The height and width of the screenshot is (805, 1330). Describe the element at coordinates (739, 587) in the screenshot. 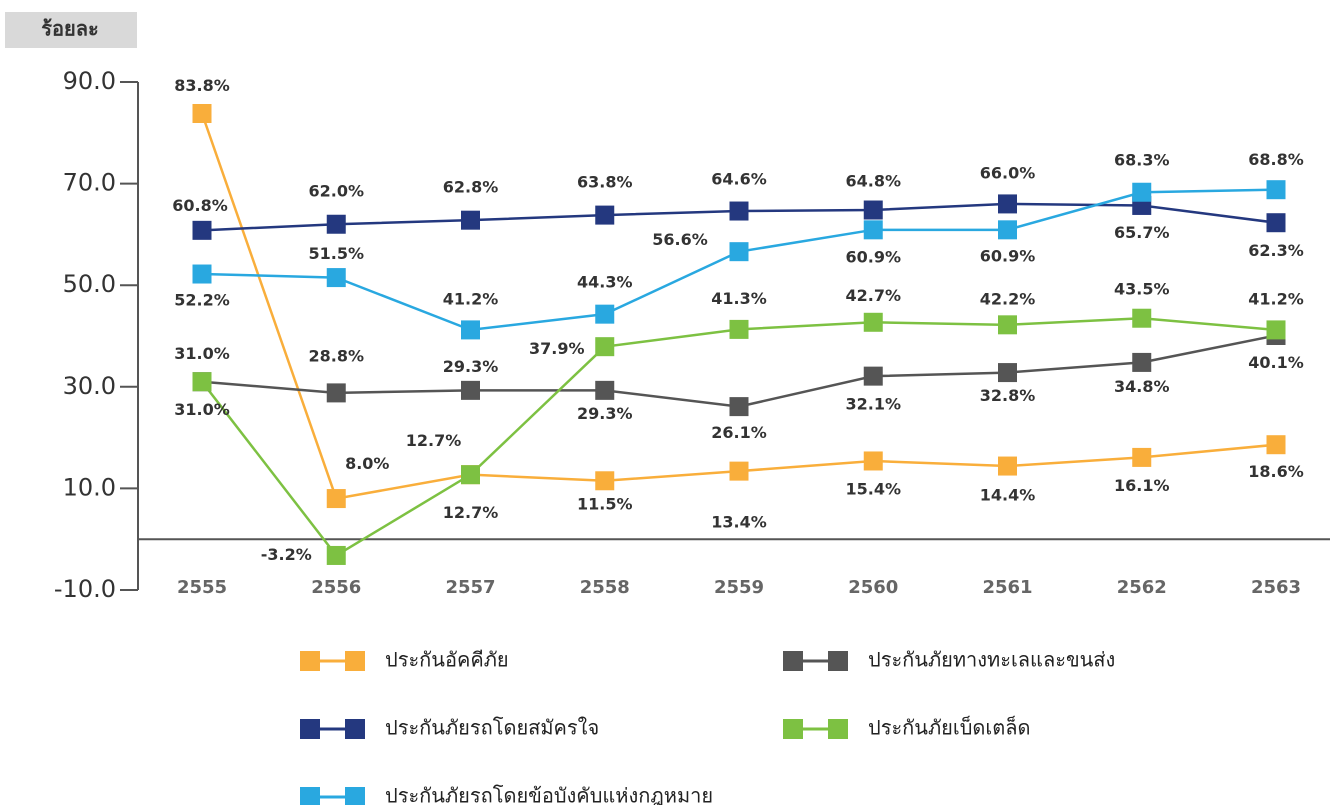

I see `x-tick-label: 2559` at that location.